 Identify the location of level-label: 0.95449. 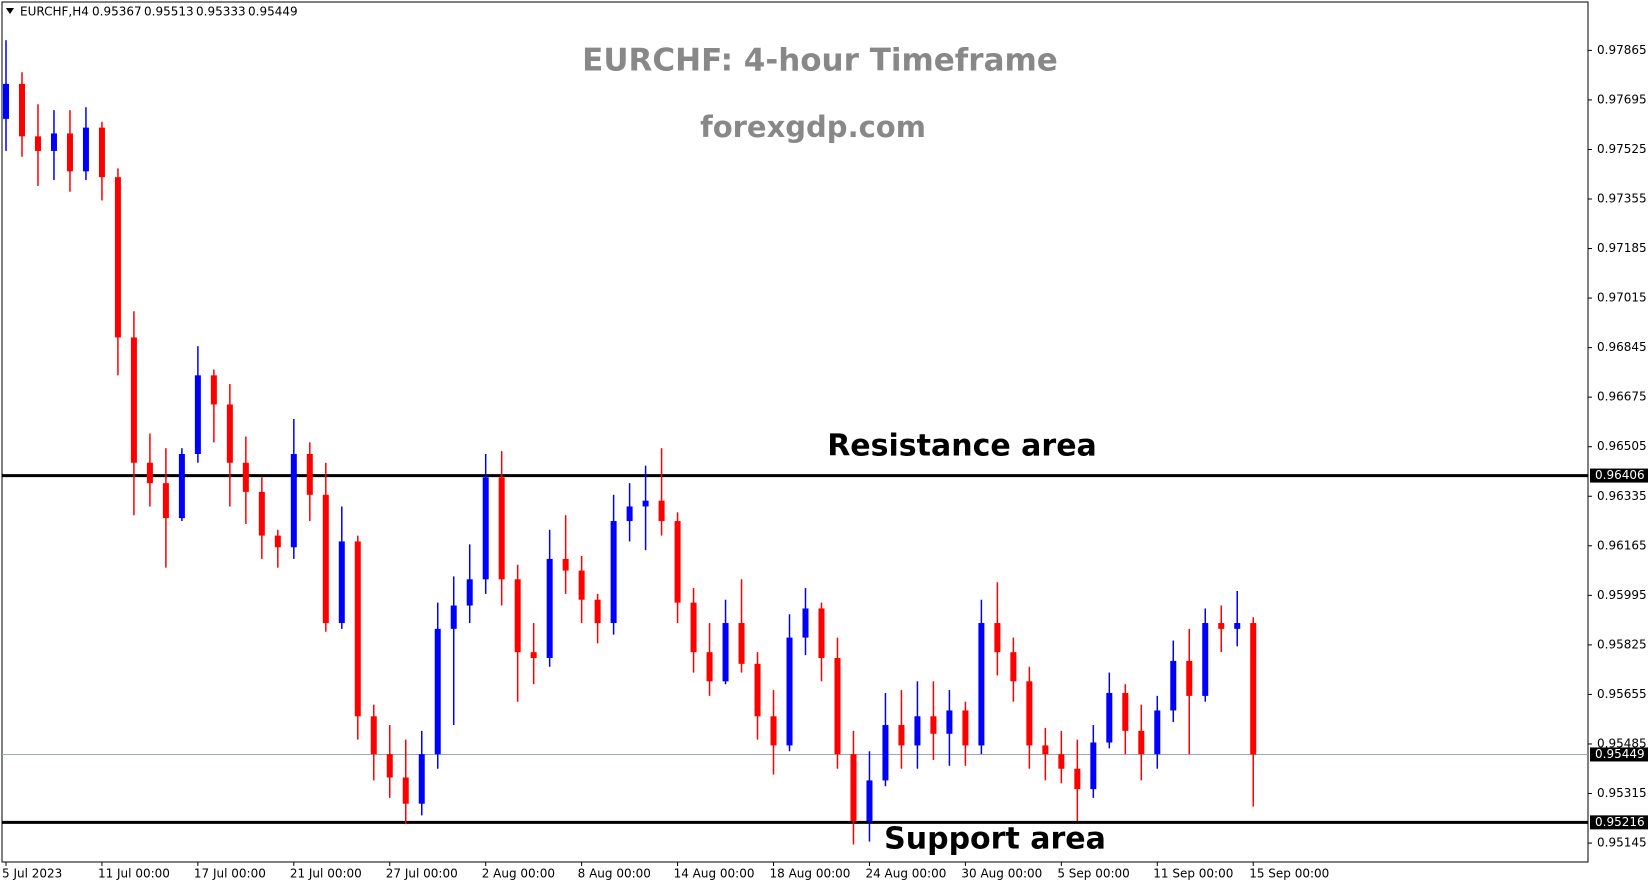
(1620, 754).